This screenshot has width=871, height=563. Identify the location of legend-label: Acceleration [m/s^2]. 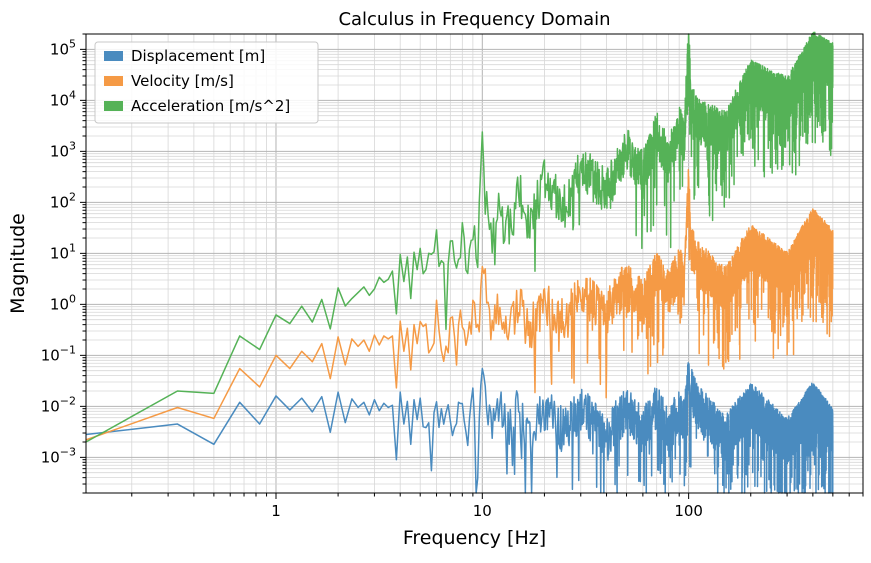
(210, 106).